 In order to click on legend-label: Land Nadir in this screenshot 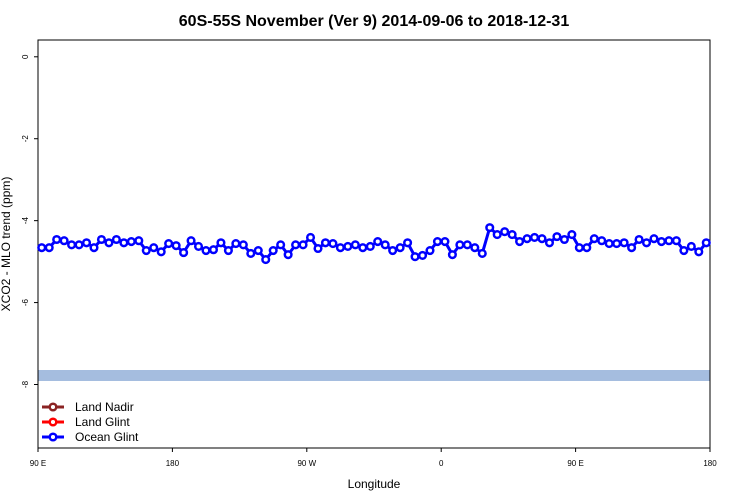, I will do `click(104, 407)`.